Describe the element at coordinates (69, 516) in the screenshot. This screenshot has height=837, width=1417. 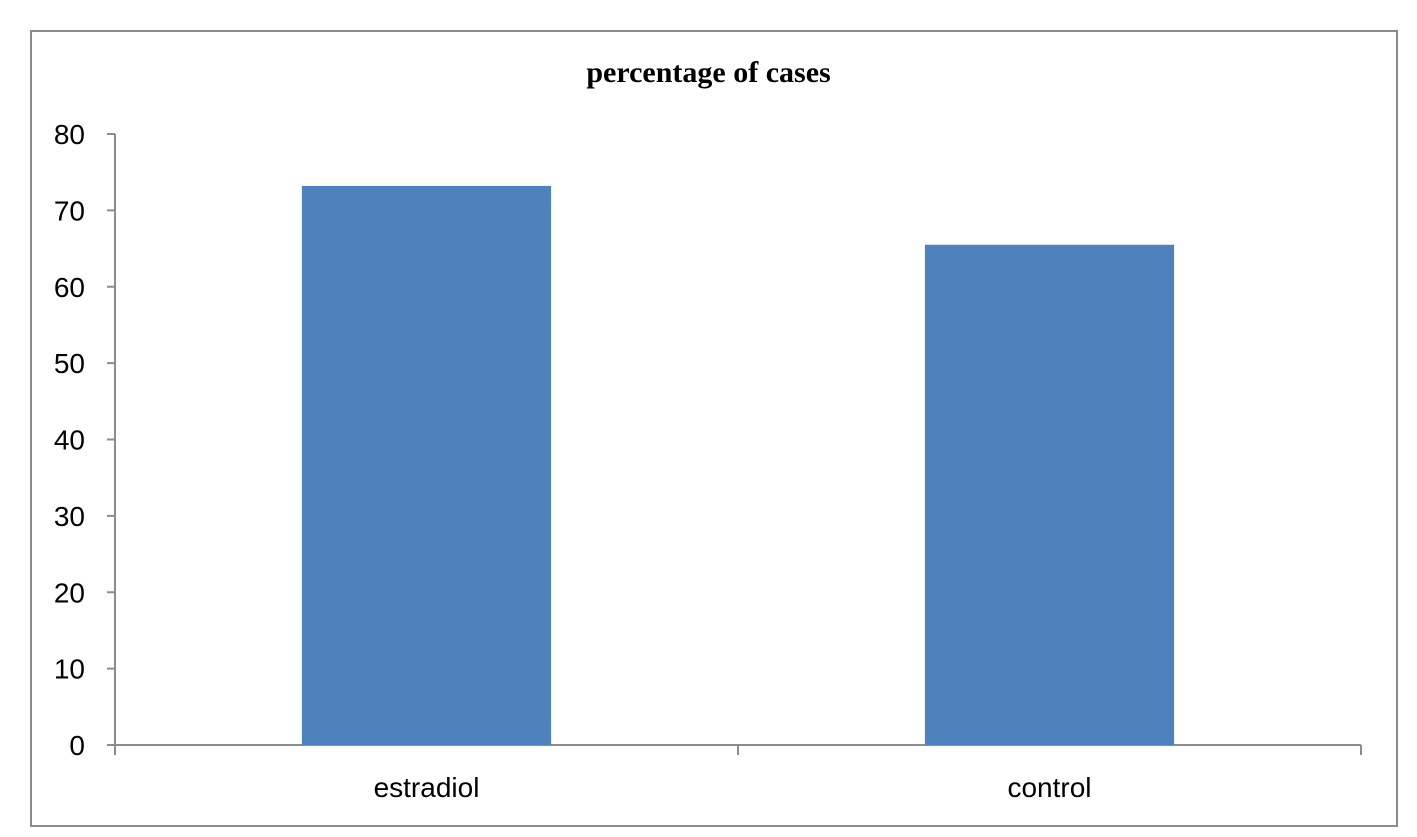
I see `y-tick-label: 30` at that location.